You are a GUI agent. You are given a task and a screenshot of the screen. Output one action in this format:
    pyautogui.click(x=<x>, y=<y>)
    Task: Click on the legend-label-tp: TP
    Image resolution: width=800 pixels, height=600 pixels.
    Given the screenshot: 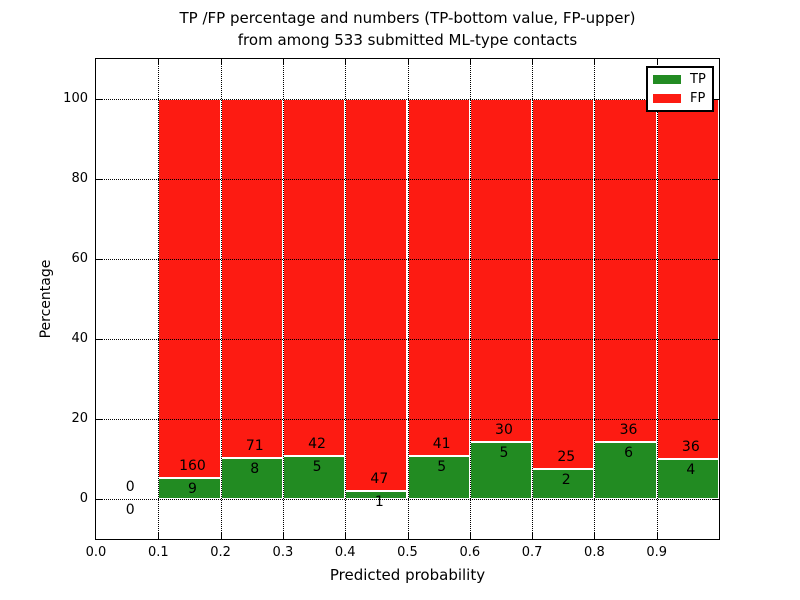 What is the action you would take?
    pyautogui.click(x=698, y=80)
    